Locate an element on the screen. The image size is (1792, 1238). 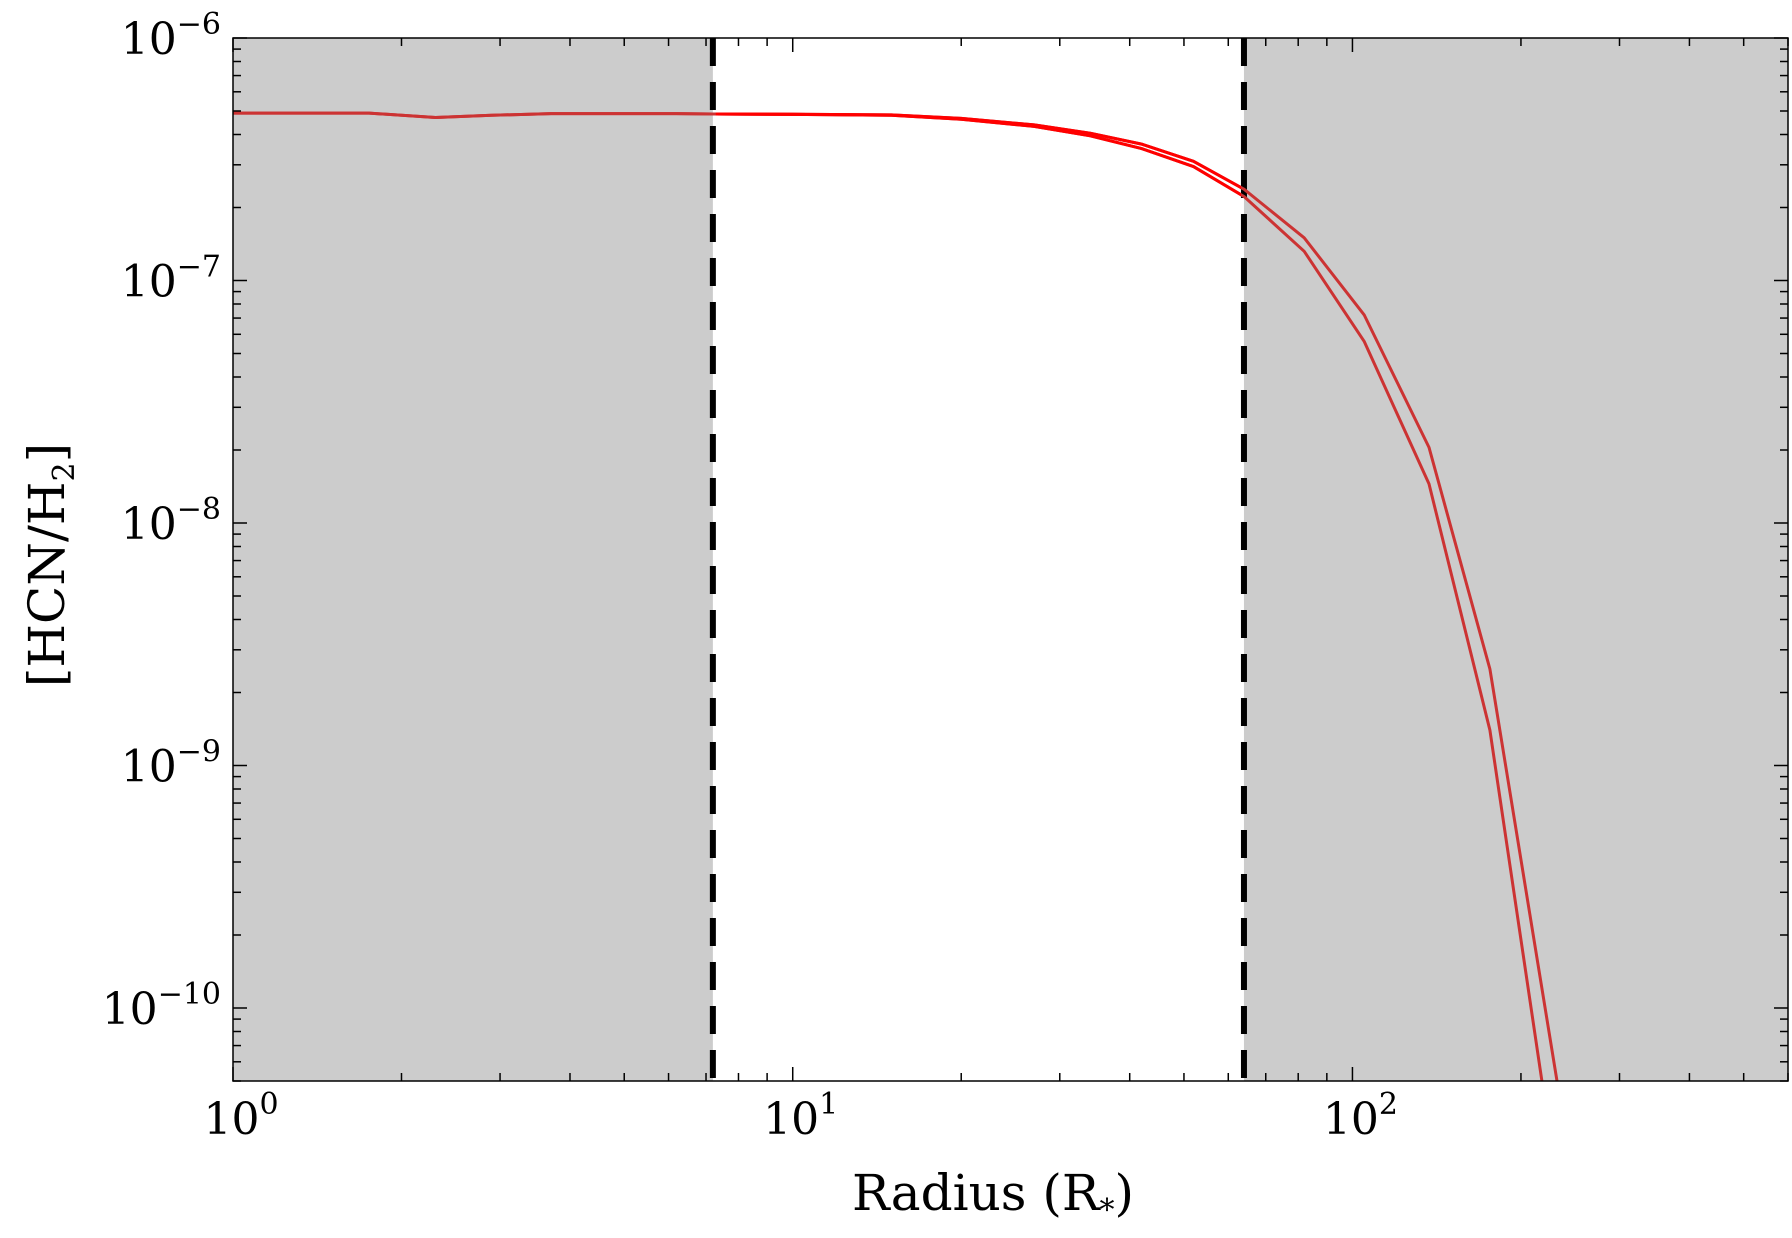
x-tick-label: 10² is located at coordinates (1360, 1116).